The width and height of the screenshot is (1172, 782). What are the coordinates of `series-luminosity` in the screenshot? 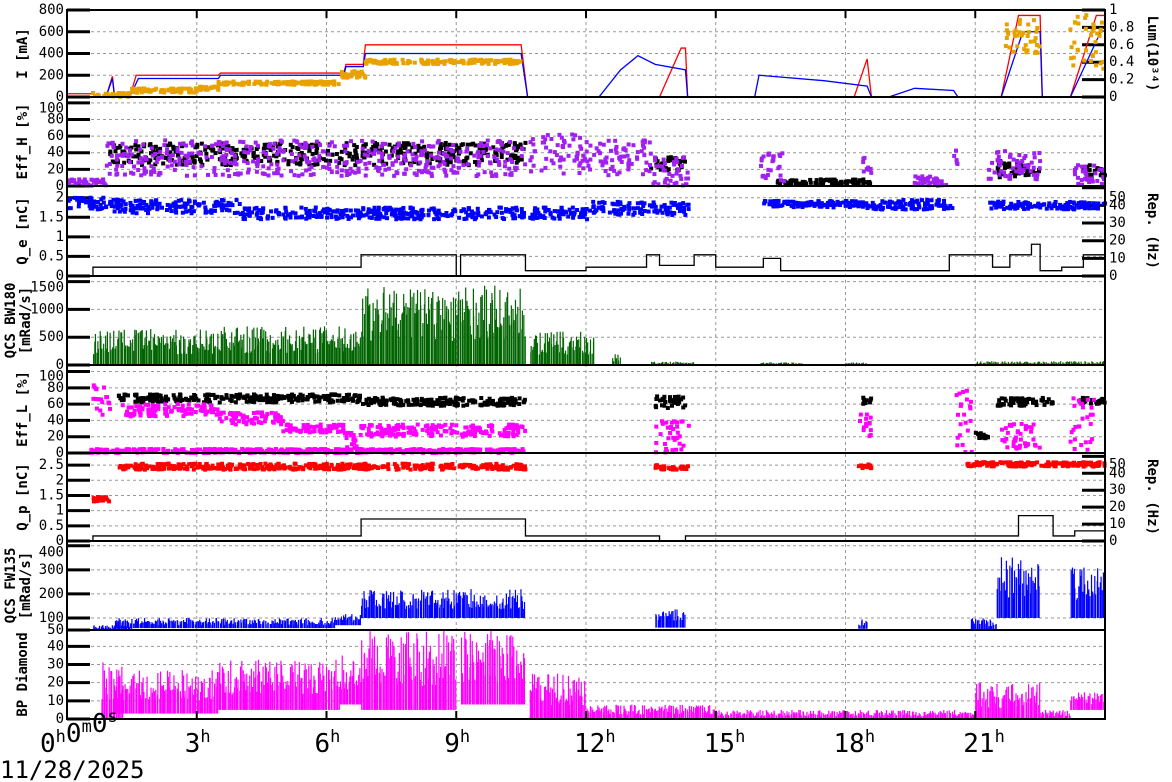 It's located at (598, 56).